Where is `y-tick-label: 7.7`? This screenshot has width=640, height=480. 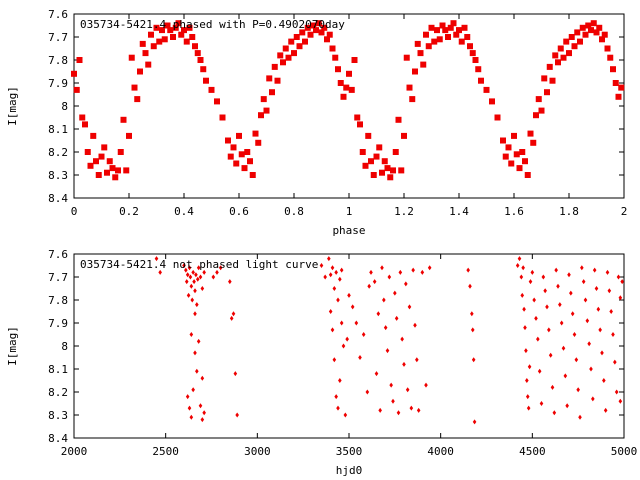
y-tick-label: 7.7 is located at coordinates (58, 277).